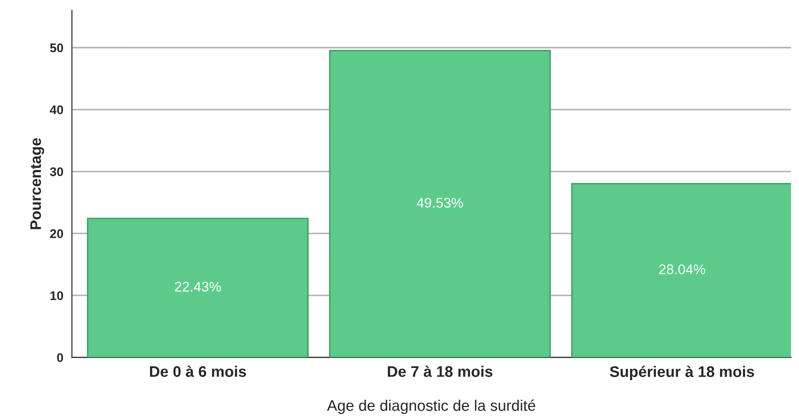 The image size is (799, 418). Describe the element at coordinates (57, 295) in the screenshot. I see `y-tick-label: 10` at that location.